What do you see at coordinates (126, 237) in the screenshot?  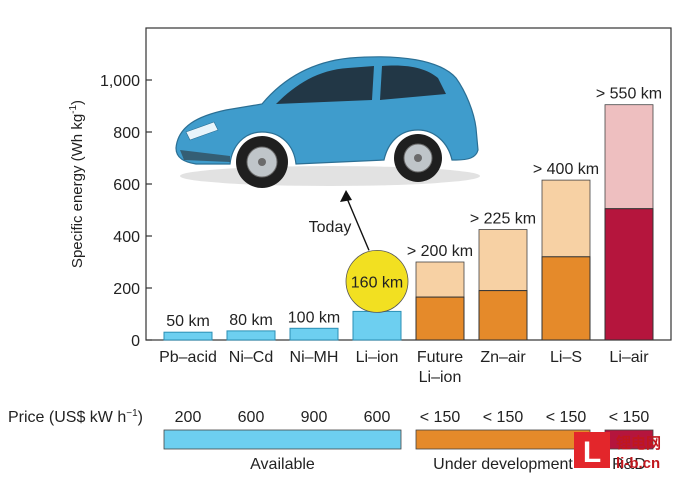 I see `y-tick-label: 400` at bounding box center [126, 237].